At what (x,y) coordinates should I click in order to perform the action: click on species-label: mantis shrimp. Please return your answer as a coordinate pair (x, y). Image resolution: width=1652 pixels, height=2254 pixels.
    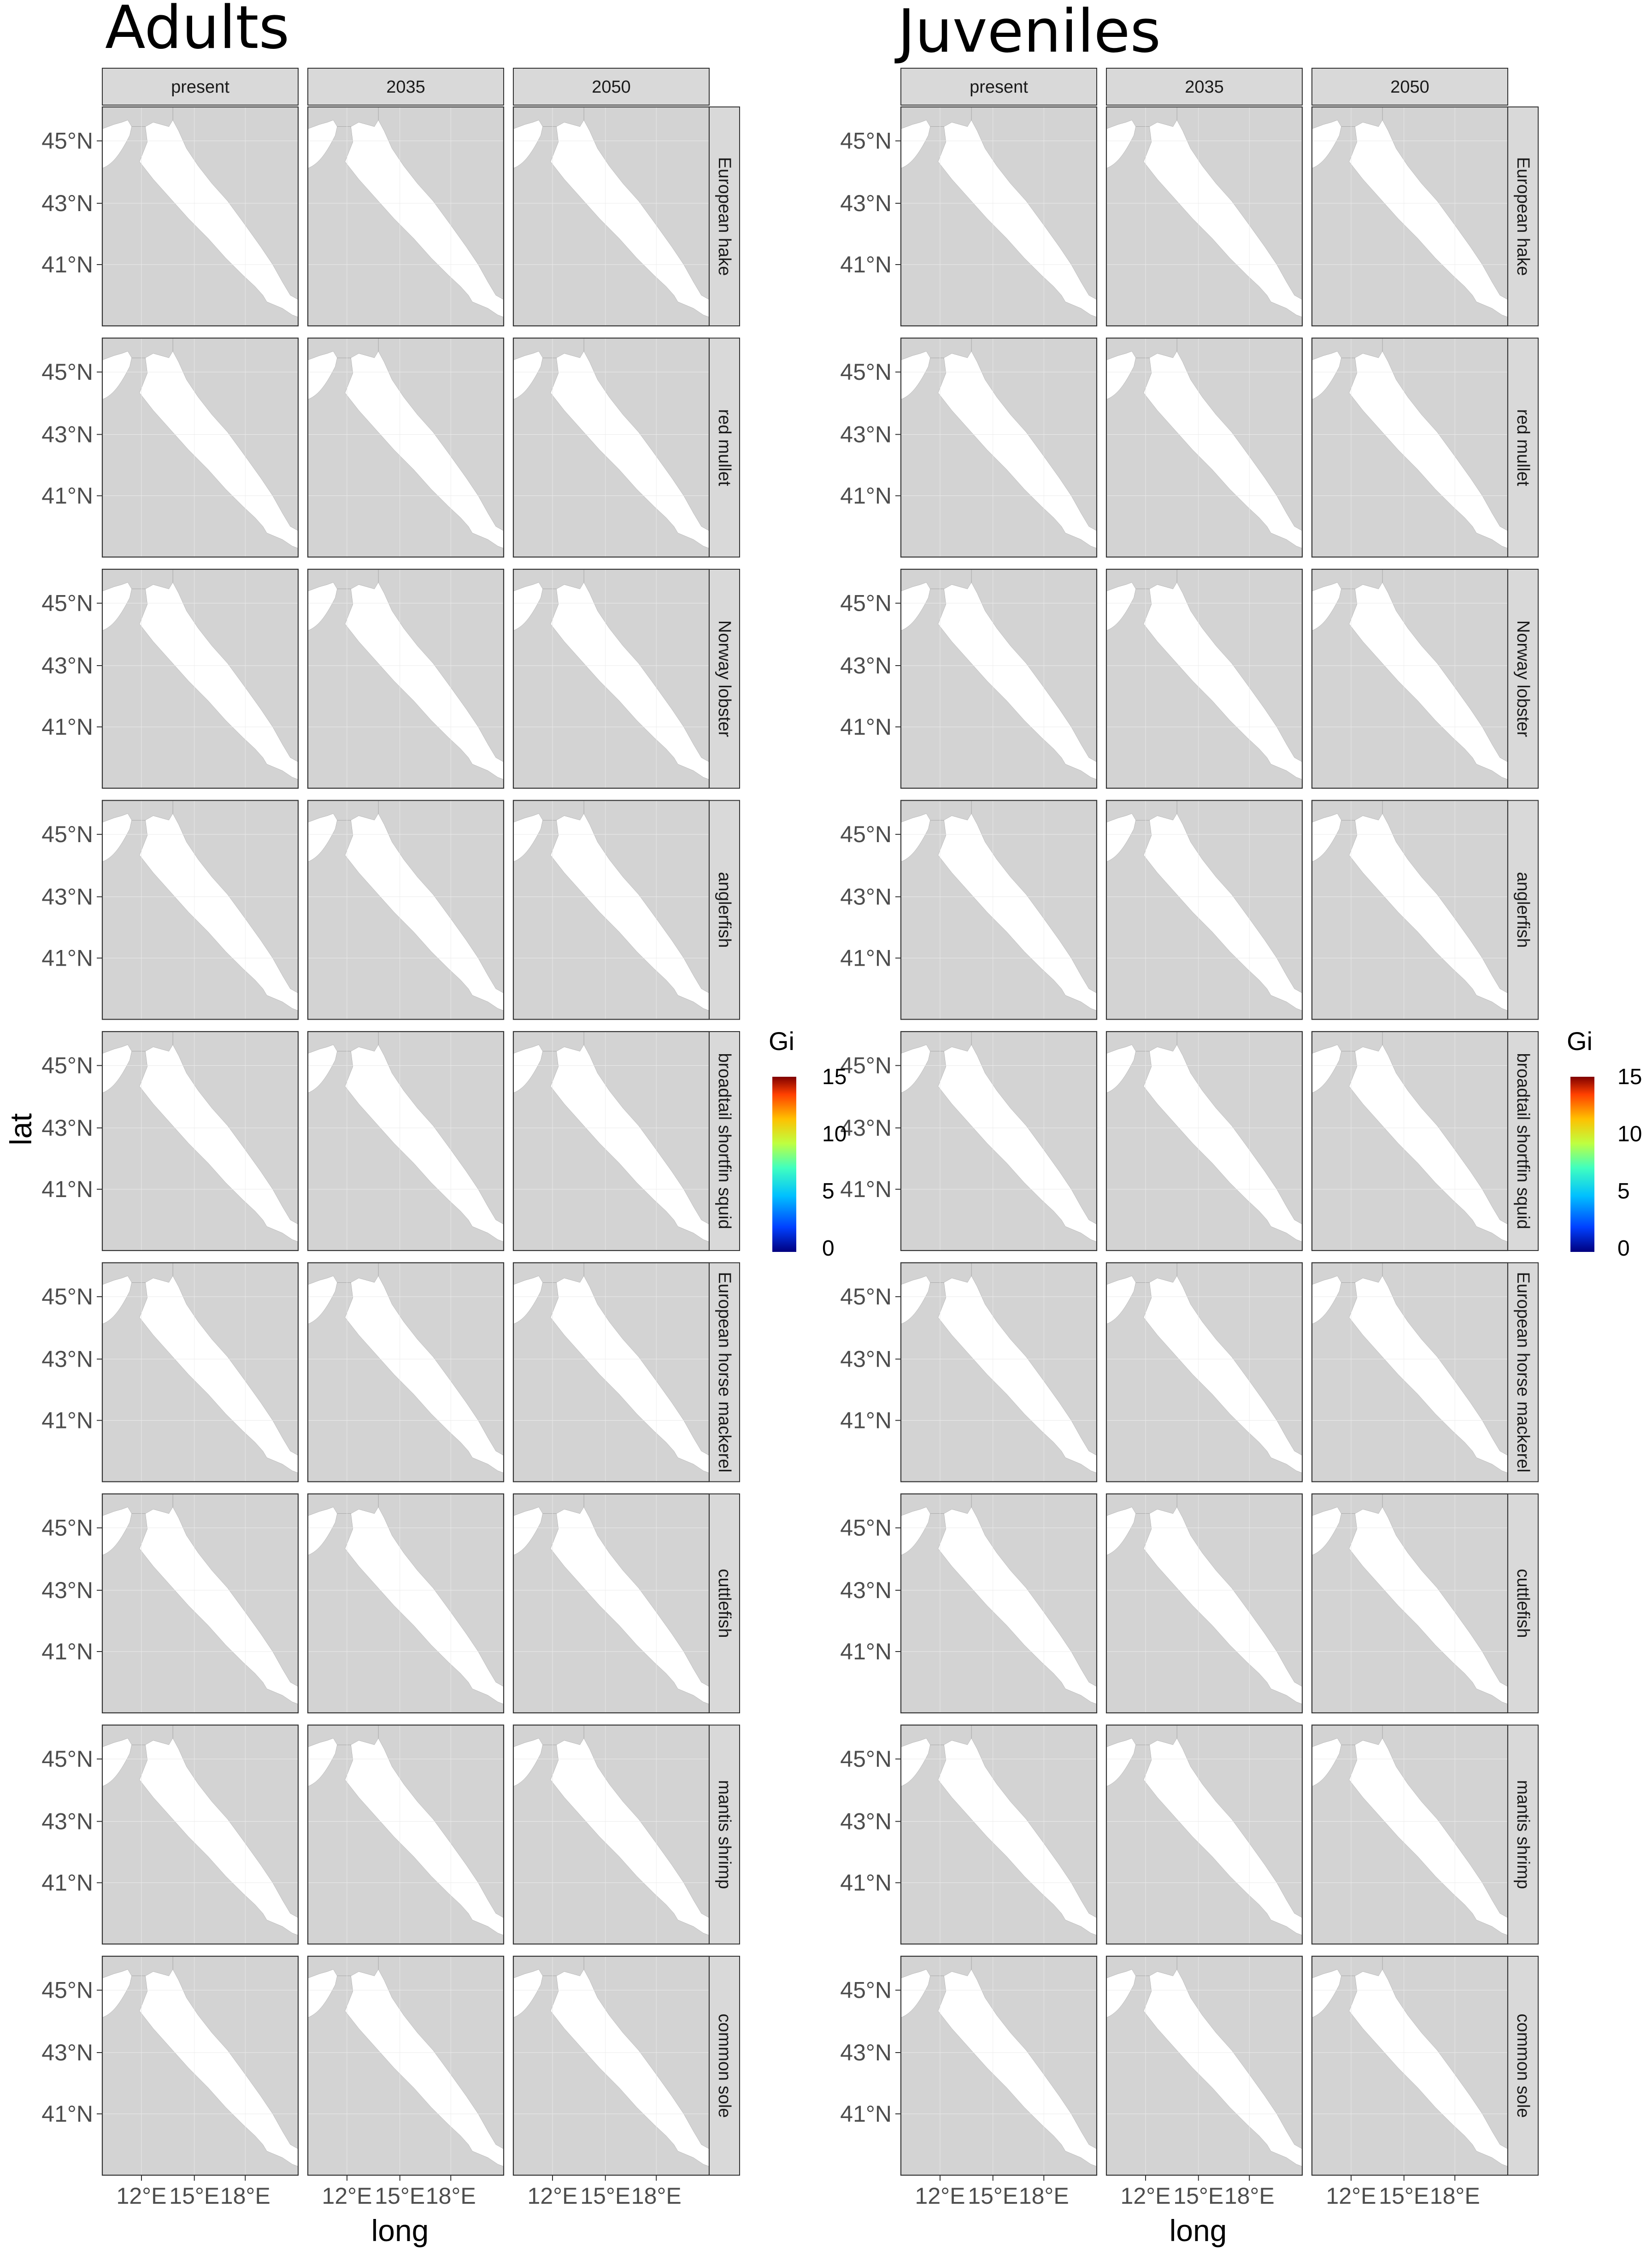
    Looking at the image, I should click on (1523, 1835).